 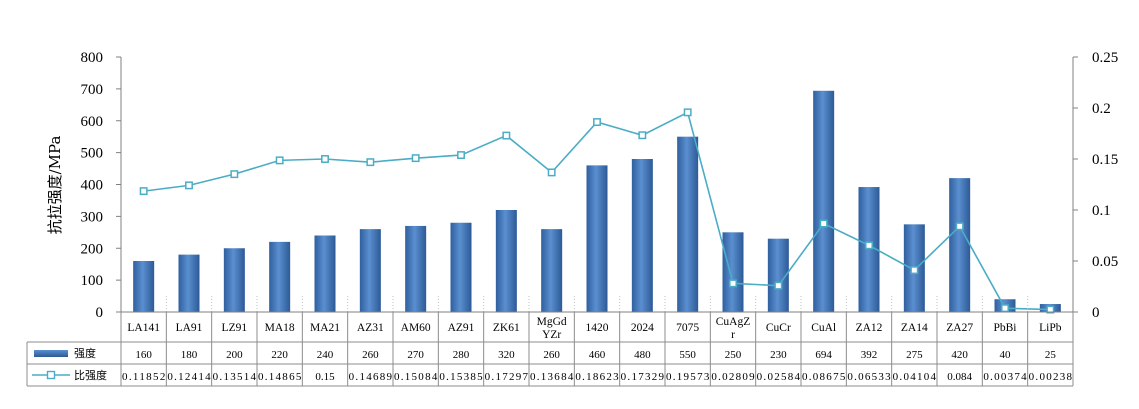 I want to click on y2-tick-label: 0.25, so click(x=1105, y=58).